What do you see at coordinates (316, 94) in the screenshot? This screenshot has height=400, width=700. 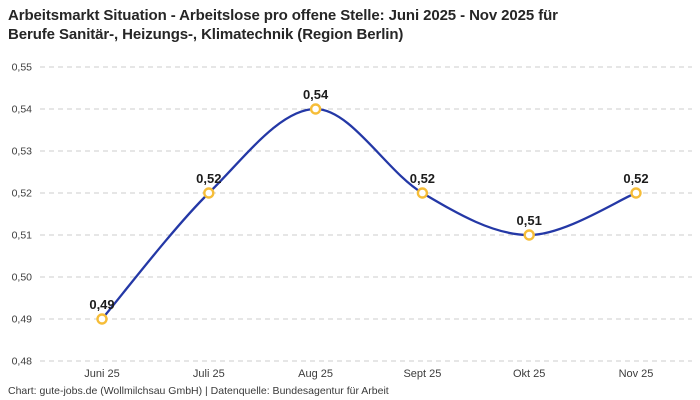 I see `data-point-label: 0,54` at bounding box center [316, 94].